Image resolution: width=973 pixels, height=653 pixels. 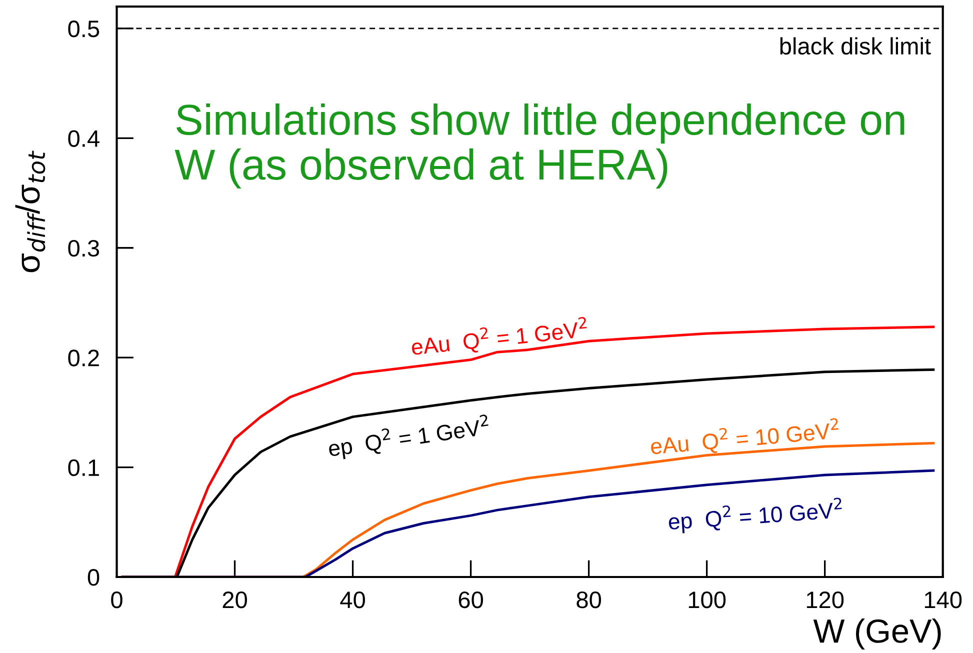 I want to click on x-axis-title: W (GeV), so click(x=877, y=634).